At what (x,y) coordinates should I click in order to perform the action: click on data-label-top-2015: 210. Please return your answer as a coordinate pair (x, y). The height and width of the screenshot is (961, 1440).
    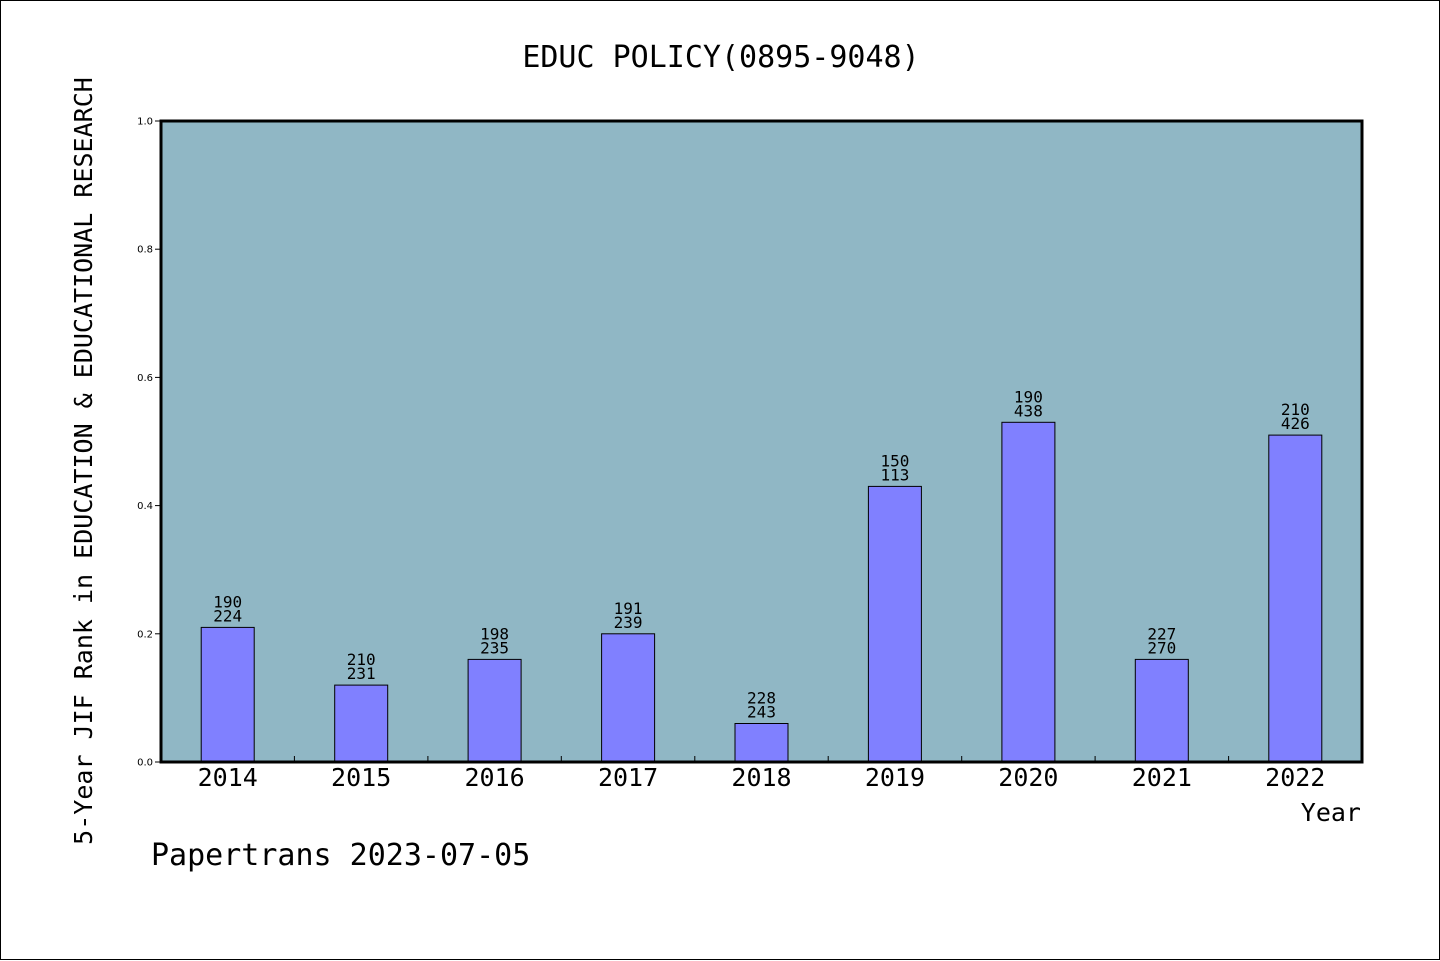
    Looking at the image, I should click on (361, 659).